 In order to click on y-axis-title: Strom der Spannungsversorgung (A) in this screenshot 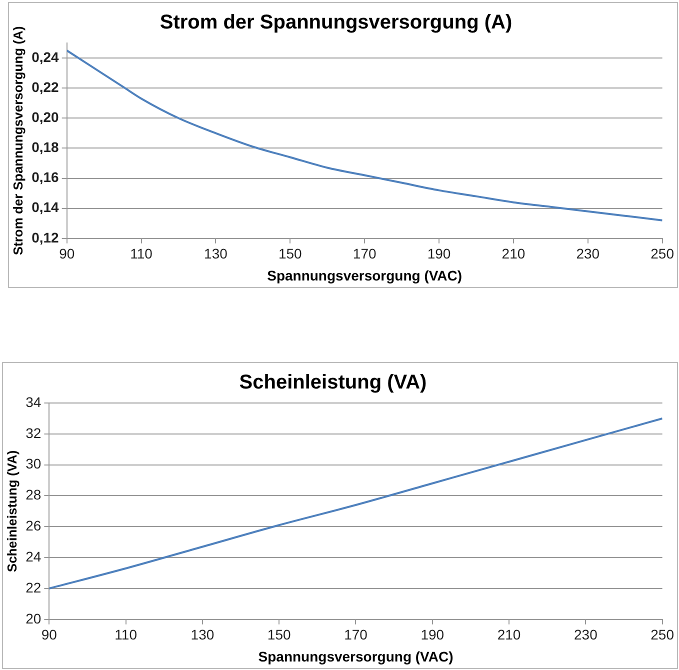, I will do `click(18, 141)`.